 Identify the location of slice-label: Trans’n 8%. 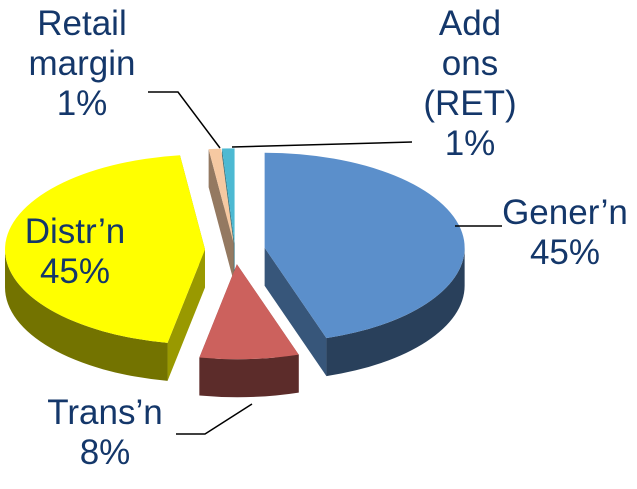
(105, 433).